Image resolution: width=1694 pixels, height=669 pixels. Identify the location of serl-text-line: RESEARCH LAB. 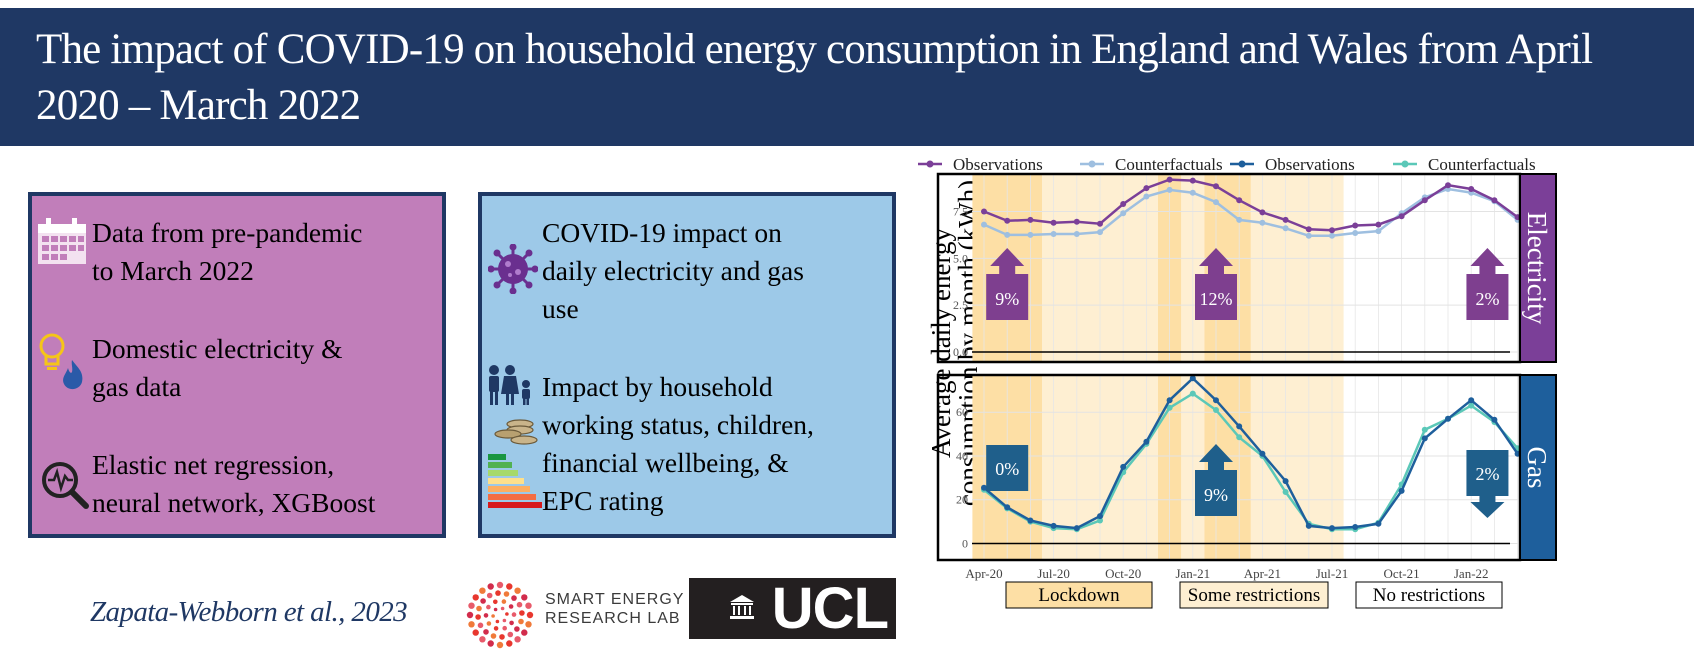
(613, 618).